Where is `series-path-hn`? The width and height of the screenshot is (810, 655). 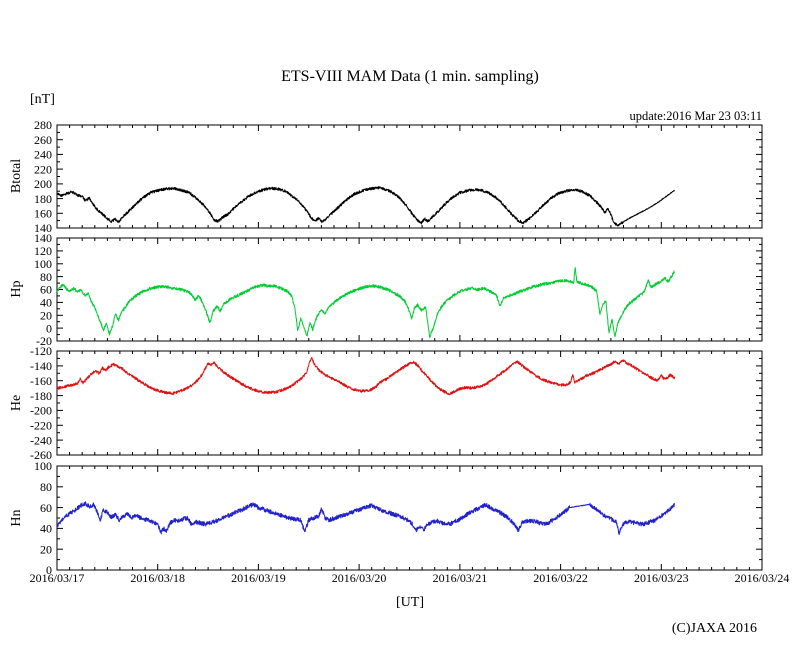 series-path-hn is located at coordinates (366, 518).